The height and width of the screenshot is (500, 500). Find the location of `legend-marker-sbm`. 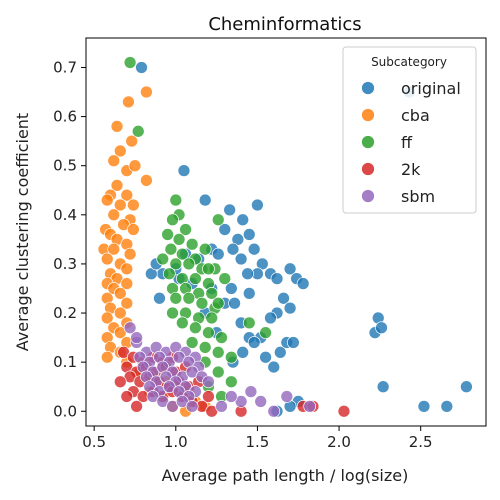

legend-marker-sbm is located at coordinates (368, 196).